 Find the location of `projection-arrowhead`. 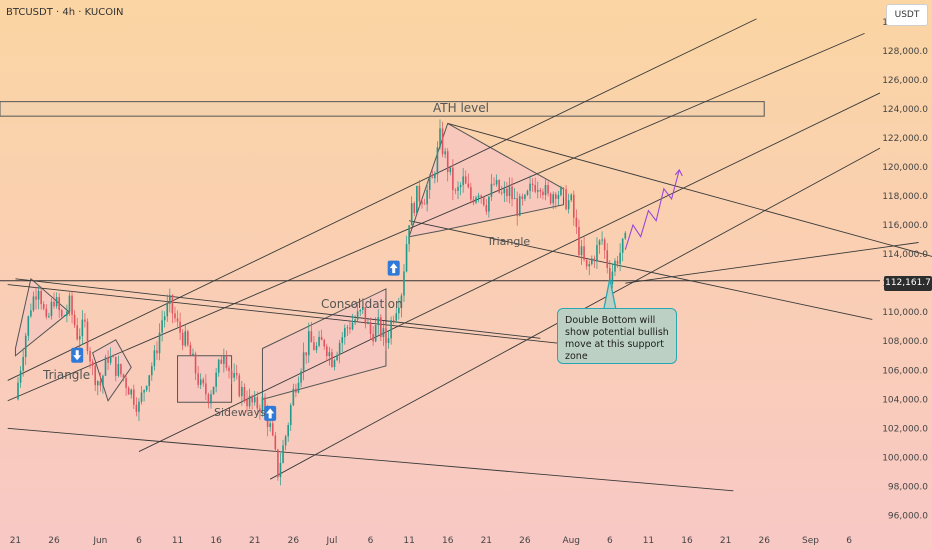

projection-arrowhead is located at coordinates (678, 172).